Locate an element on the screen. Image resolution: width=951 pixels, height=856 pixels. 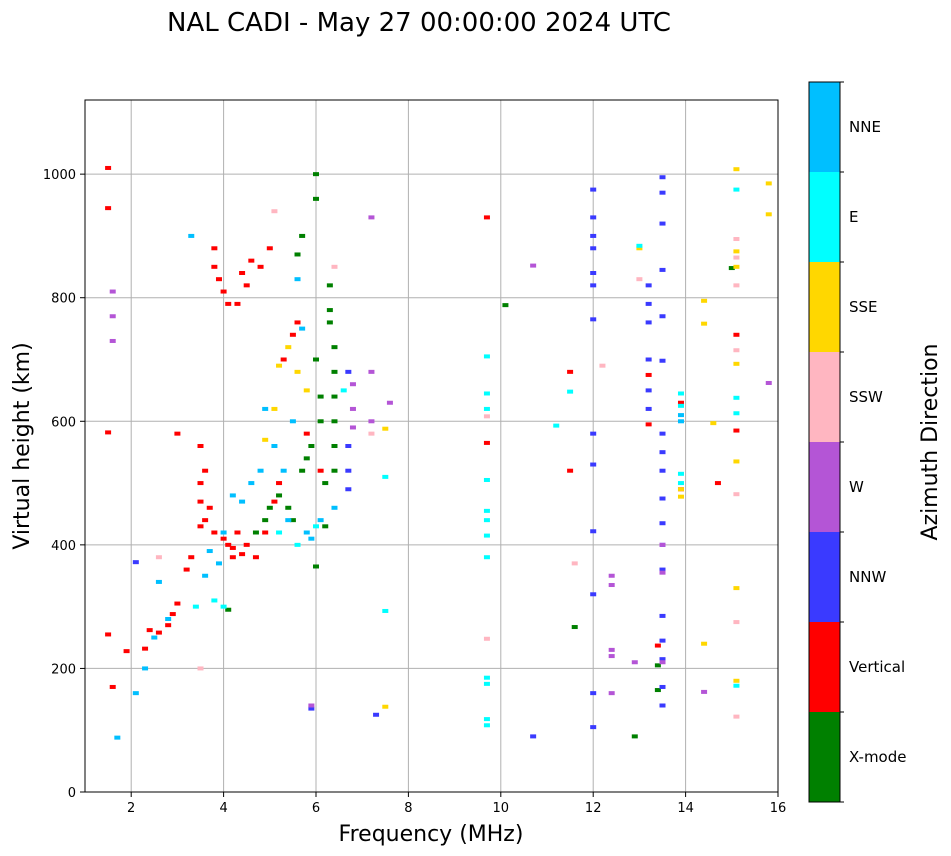
colorbar-label: NNW is located at coordinates (867, 577).